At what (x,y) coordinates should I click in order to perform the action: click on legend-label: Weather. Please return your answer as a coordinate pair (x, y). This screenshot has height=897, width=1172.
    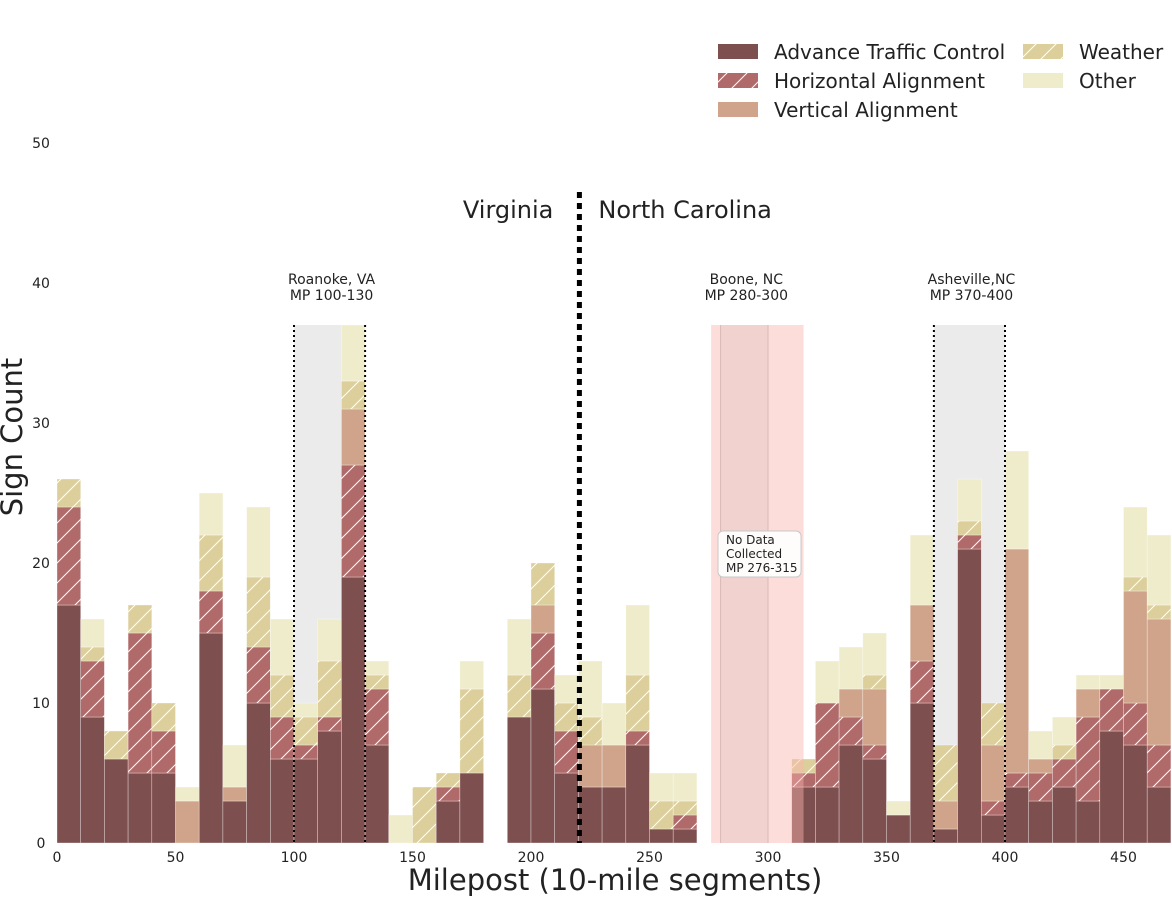
    Looking at the image, I should click on (1121, 52).